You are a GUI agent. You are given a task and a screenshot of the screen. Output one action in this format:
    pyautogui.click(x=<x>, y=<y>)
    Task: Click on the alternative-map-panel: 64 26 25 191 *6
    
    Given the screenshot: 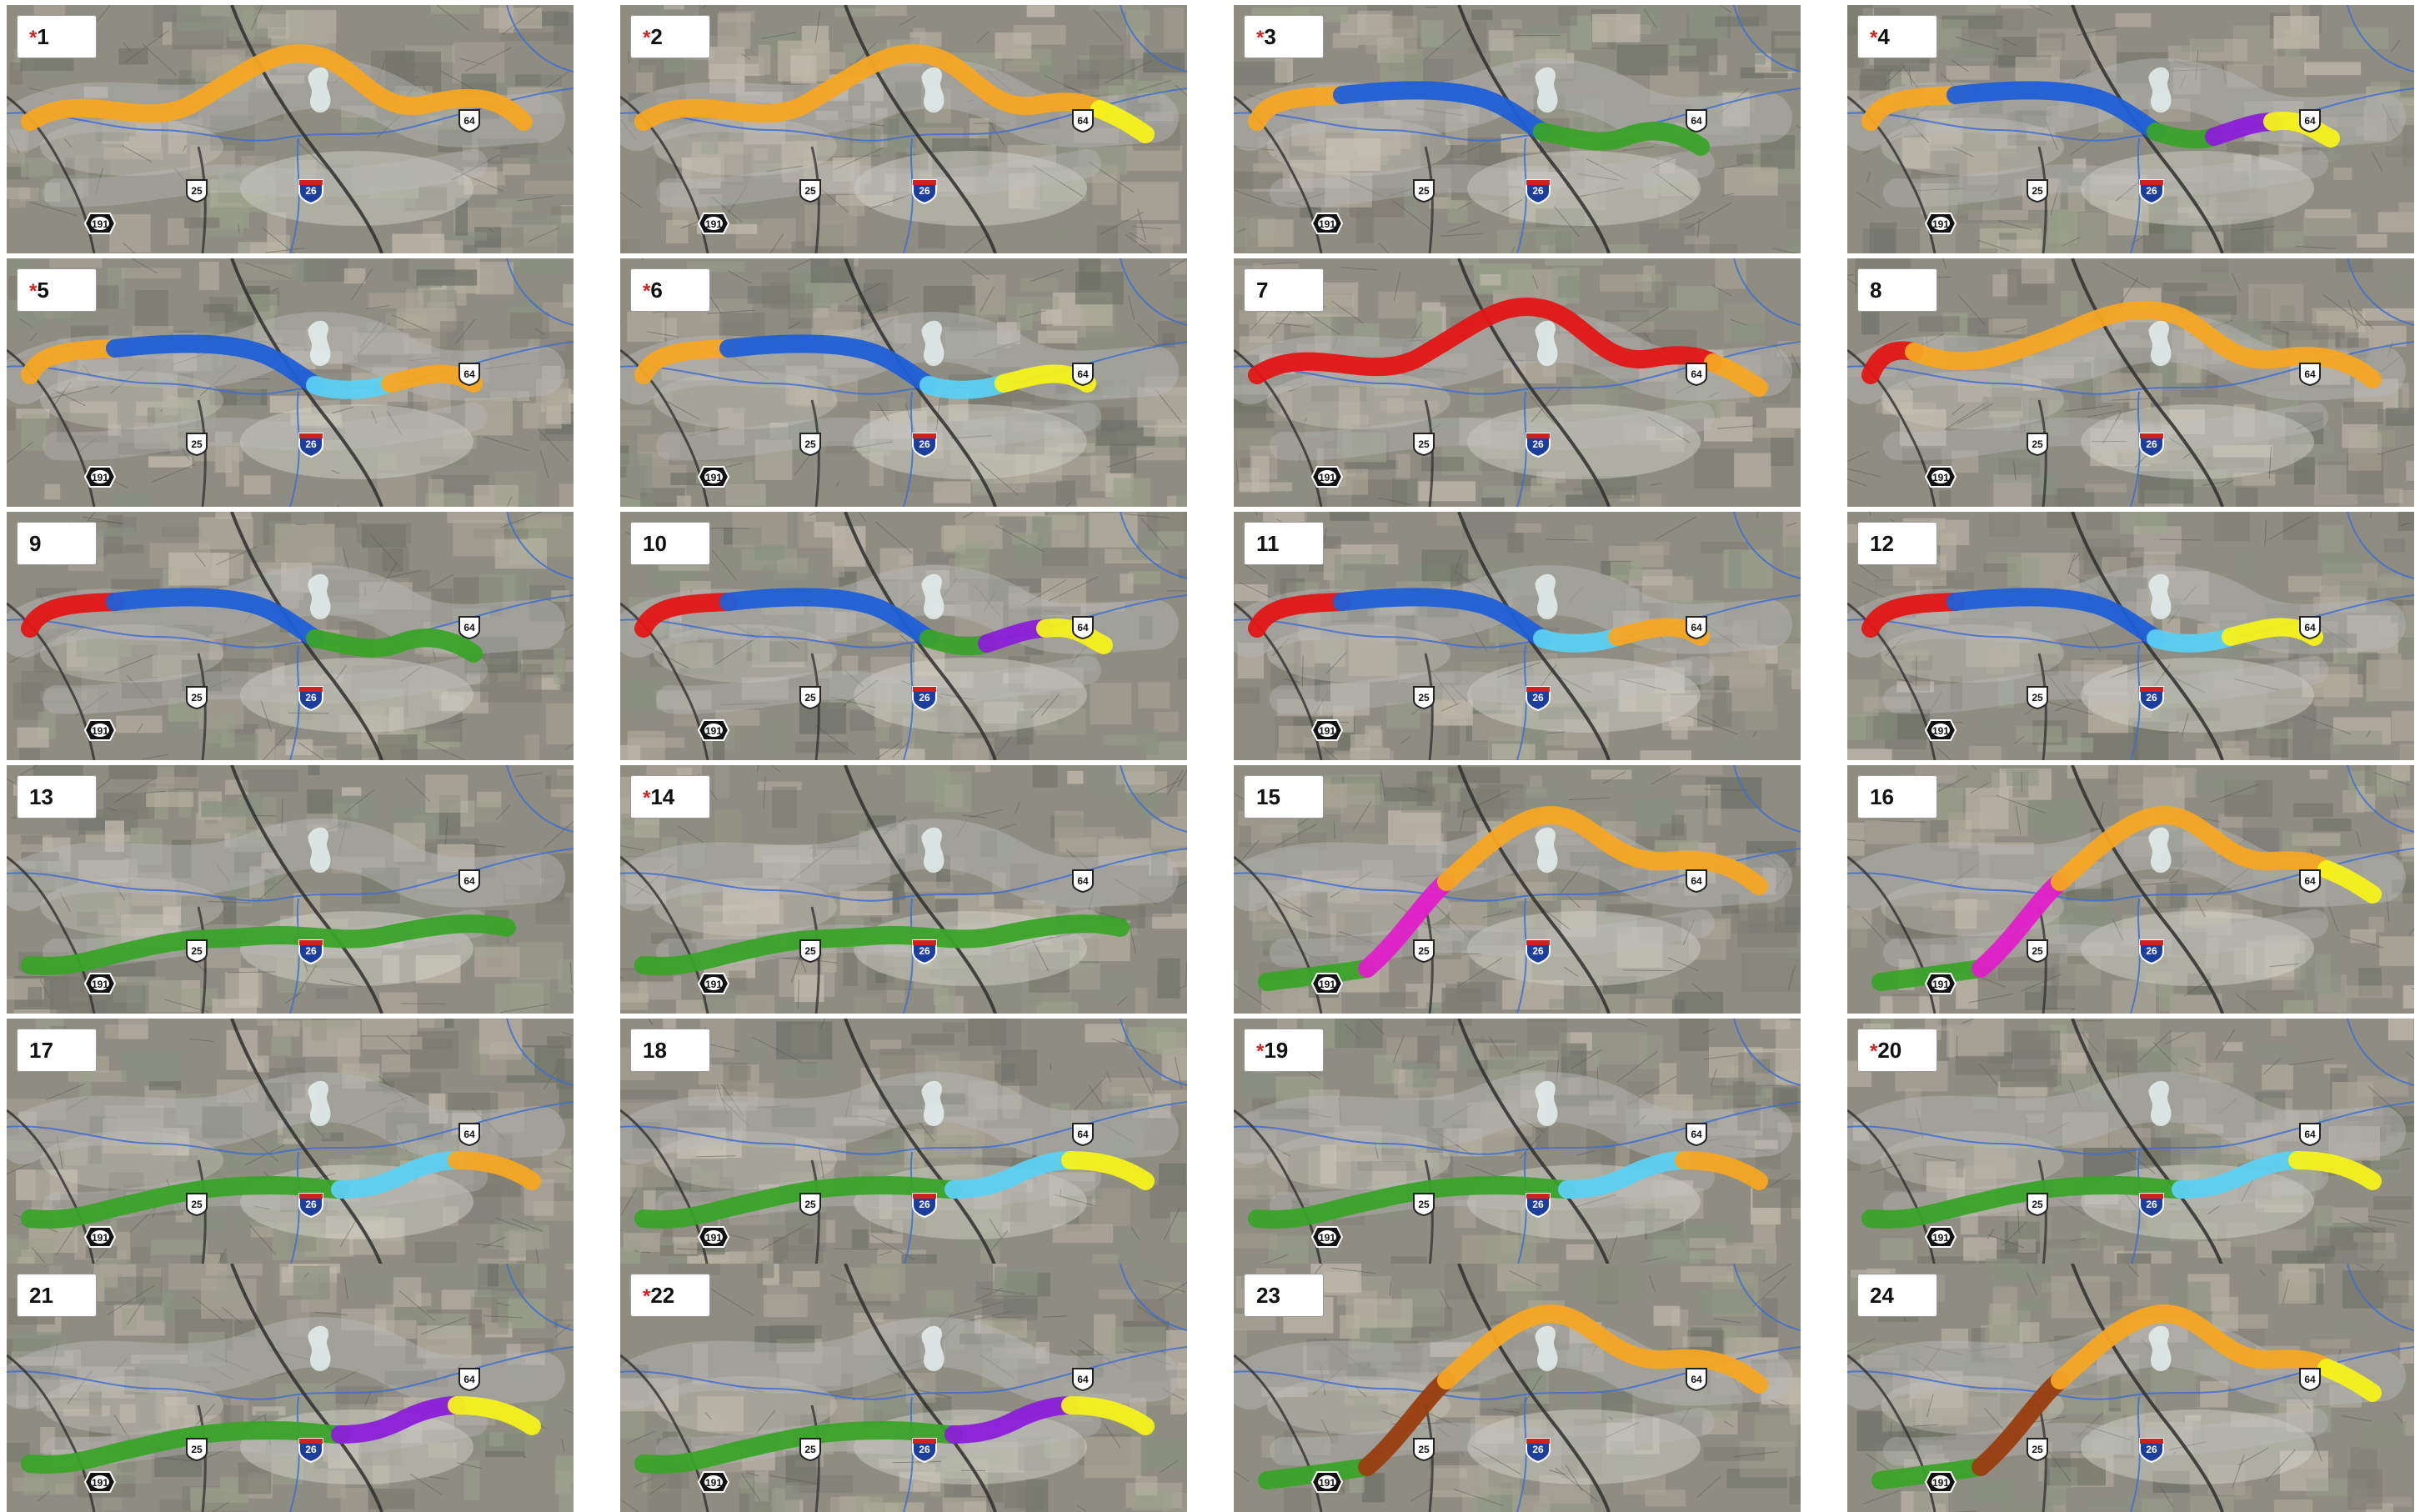 What is the action you would take?
    pyautogui.click(x=903, y=382)
    